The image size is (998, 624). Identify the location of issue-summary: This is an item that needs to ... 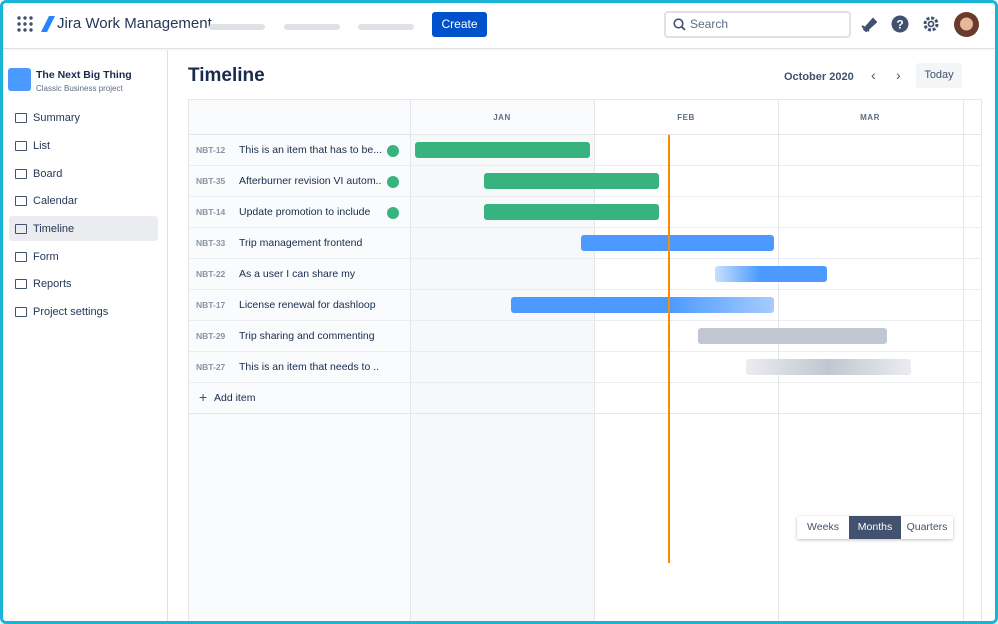
(309, 367).